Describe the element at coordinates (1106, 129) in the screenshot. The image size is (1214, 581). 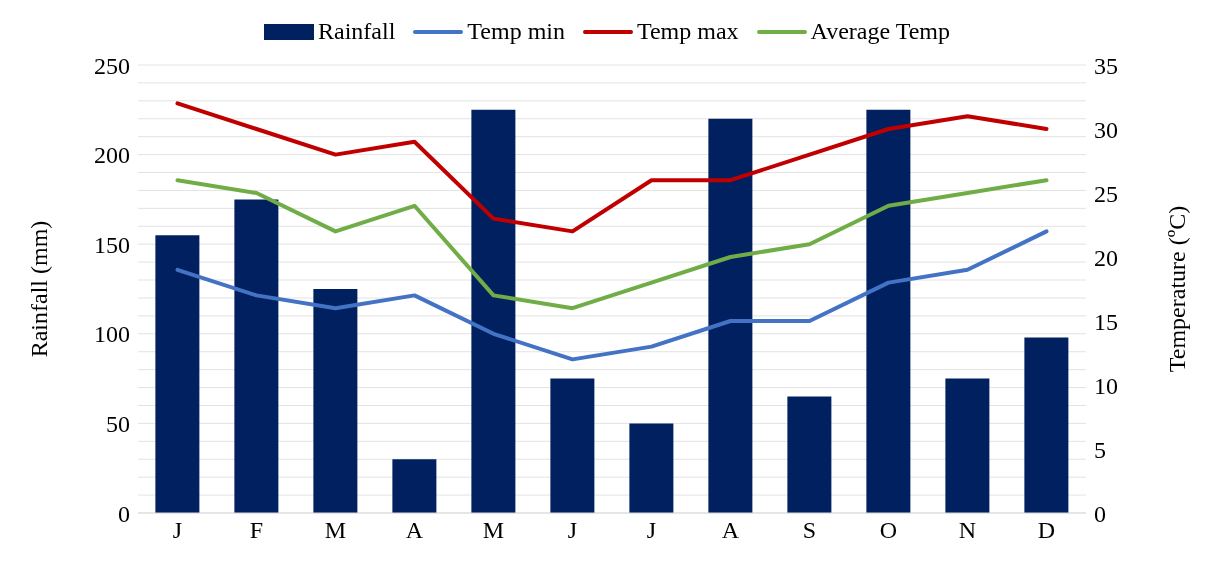
I see `y2-tick-label: 30` at that location.